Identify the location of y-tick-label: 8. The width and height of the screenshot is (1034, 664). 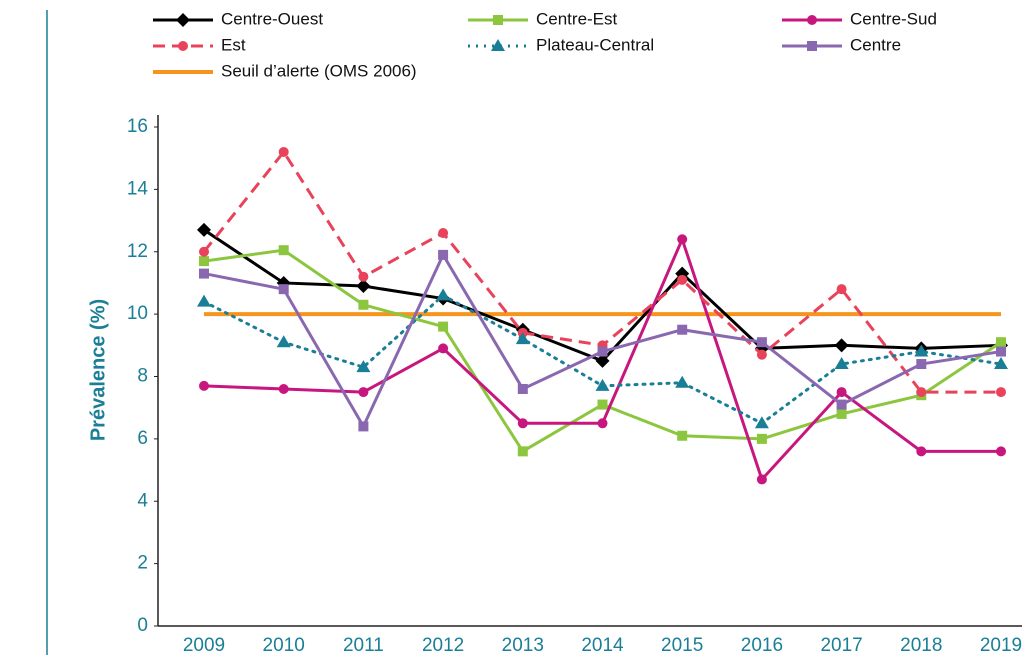
(142, 376).